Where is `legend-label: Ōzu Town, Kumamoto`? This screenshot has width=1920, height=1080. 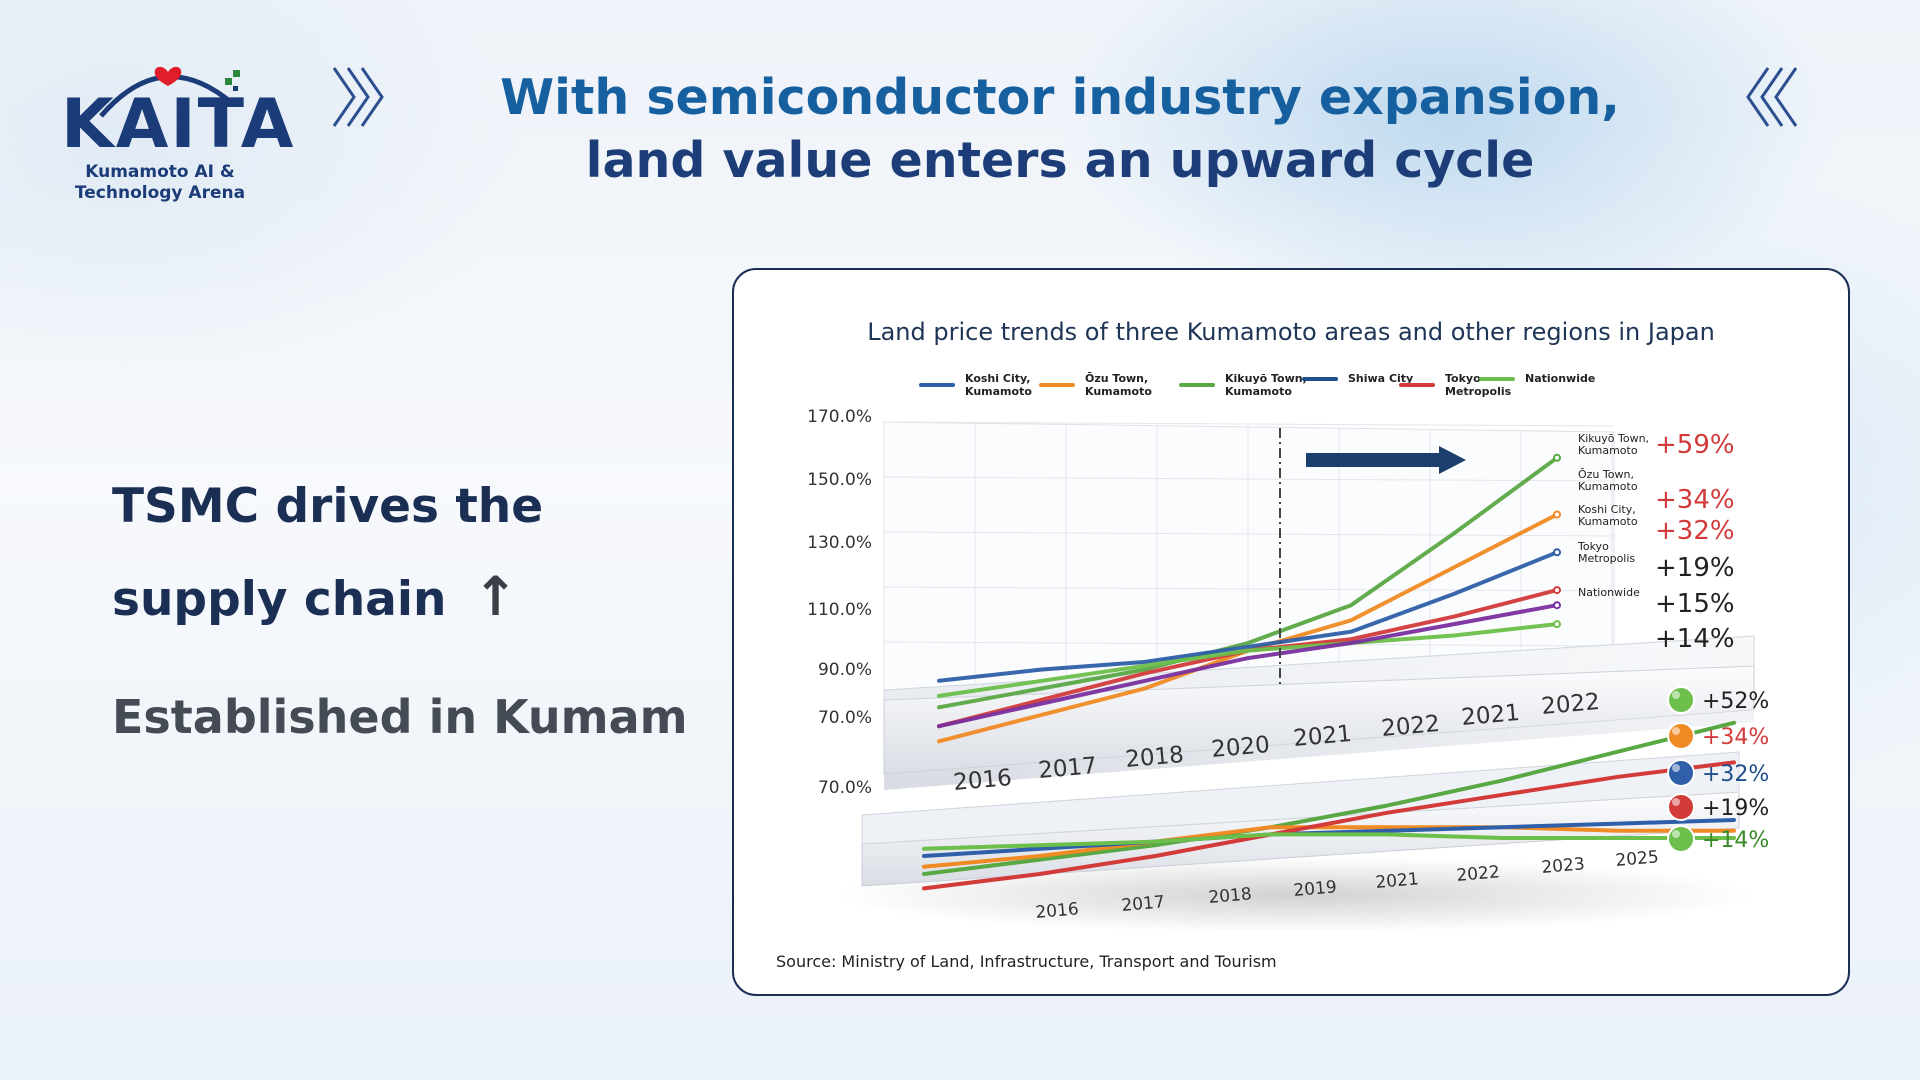
legend-label: Ōzu Town, Kumamoto is located at coordinates (1118, 385).